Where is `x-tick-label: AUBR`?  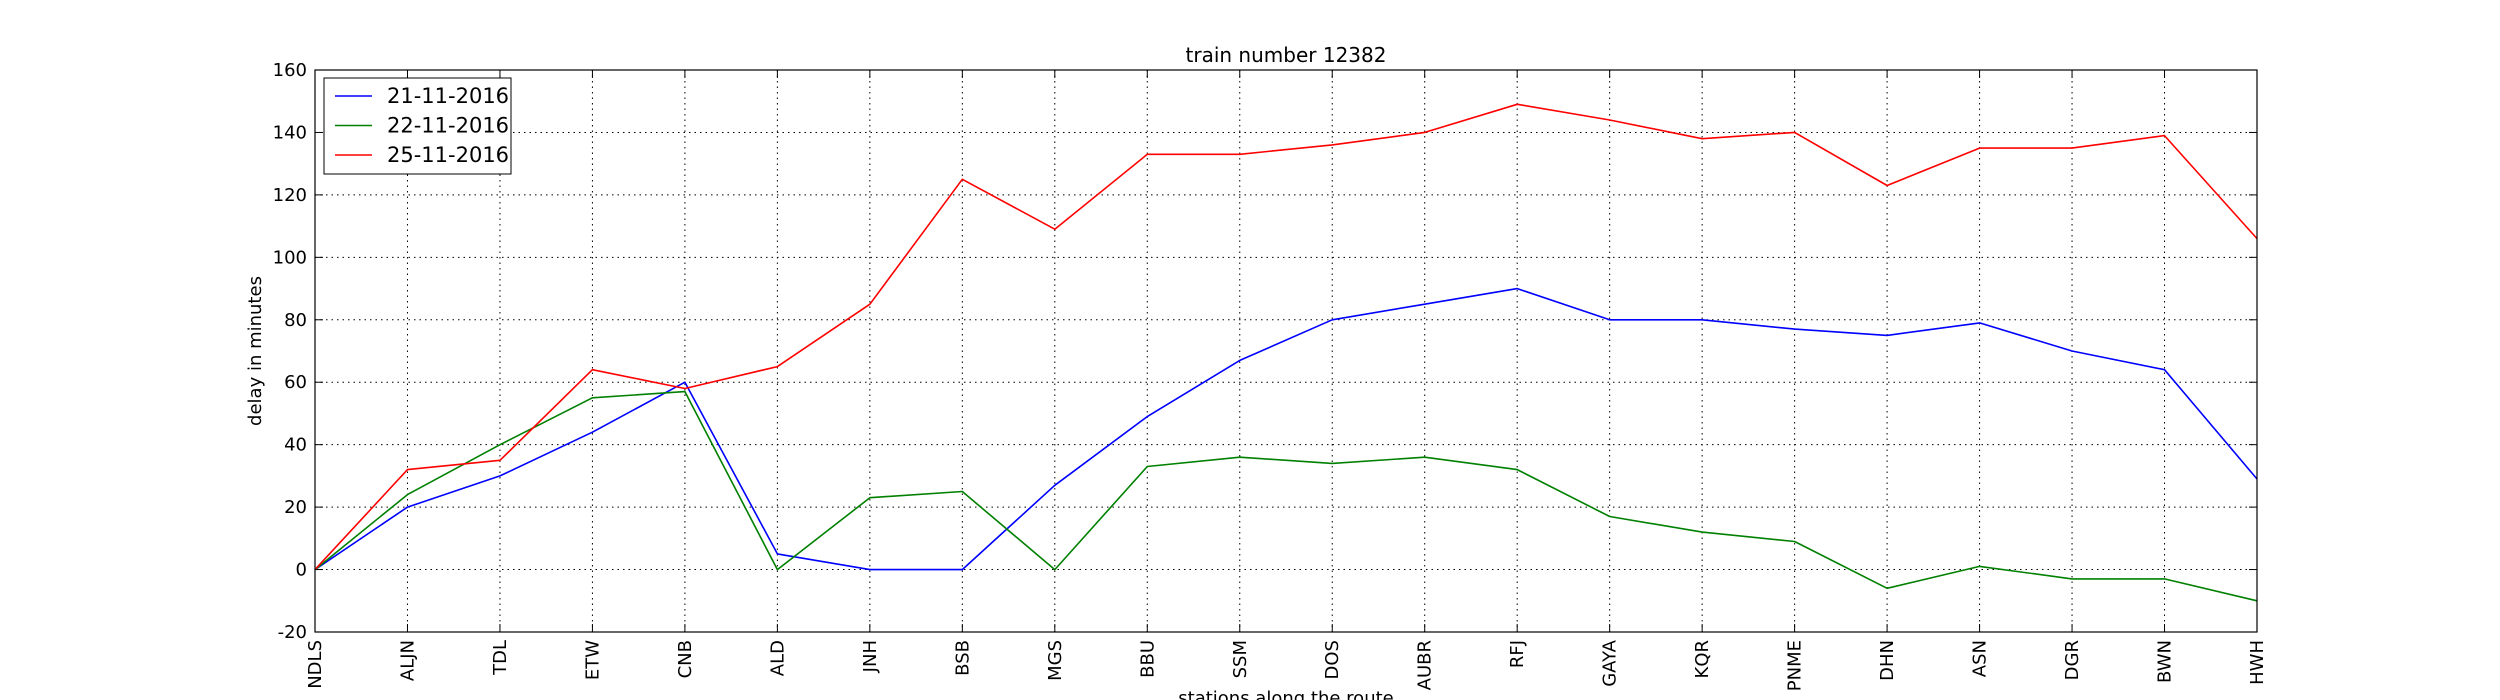 x-tick-label: AUBR is located at coordinates (1425, 665).